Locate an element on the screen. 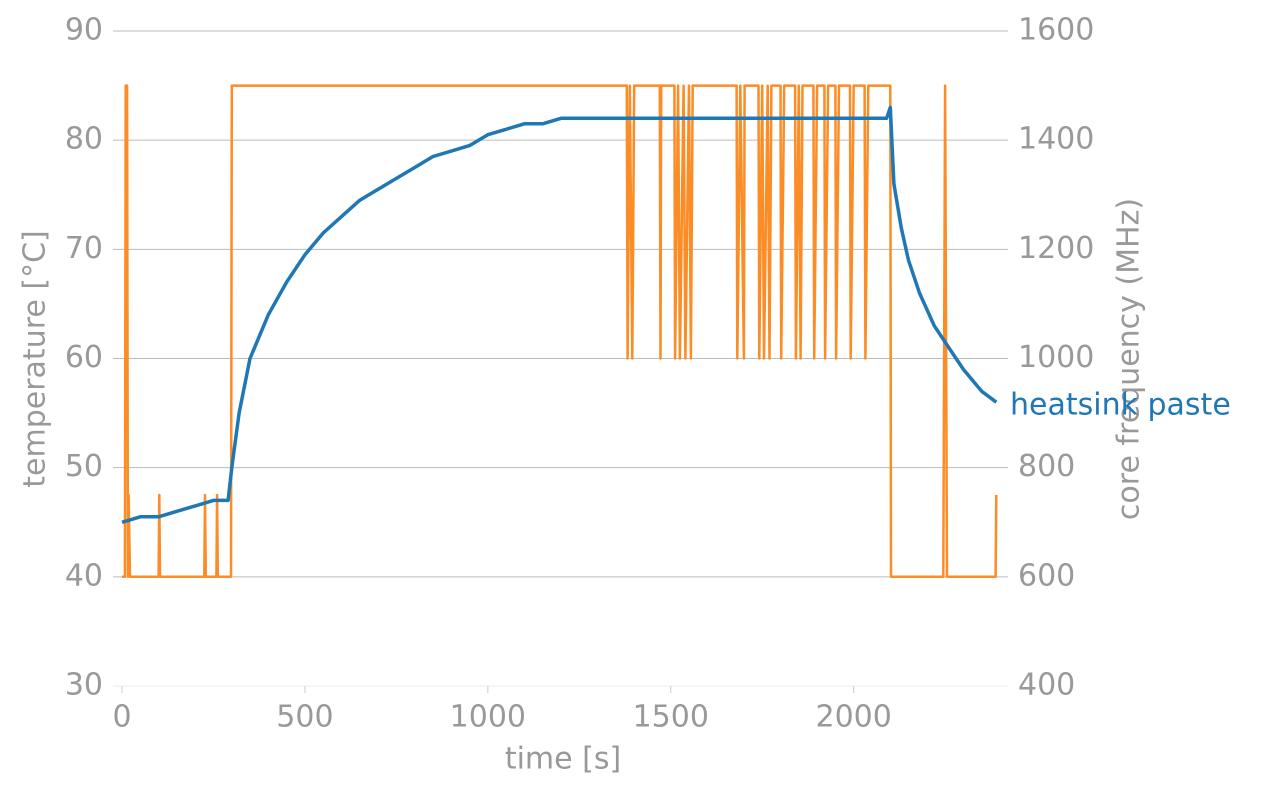 The height and width of the screenshot is (797, 1280). y2-tick-label: 400 is located at coordinates (1046, 685).